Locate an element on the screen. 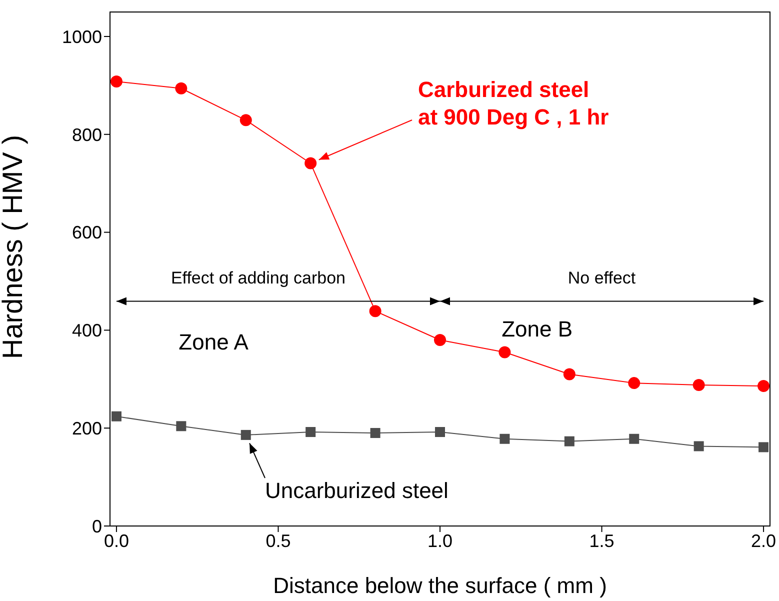  y-axis-title: Hardness ( HMV ) is located at coordinates (14, 246).